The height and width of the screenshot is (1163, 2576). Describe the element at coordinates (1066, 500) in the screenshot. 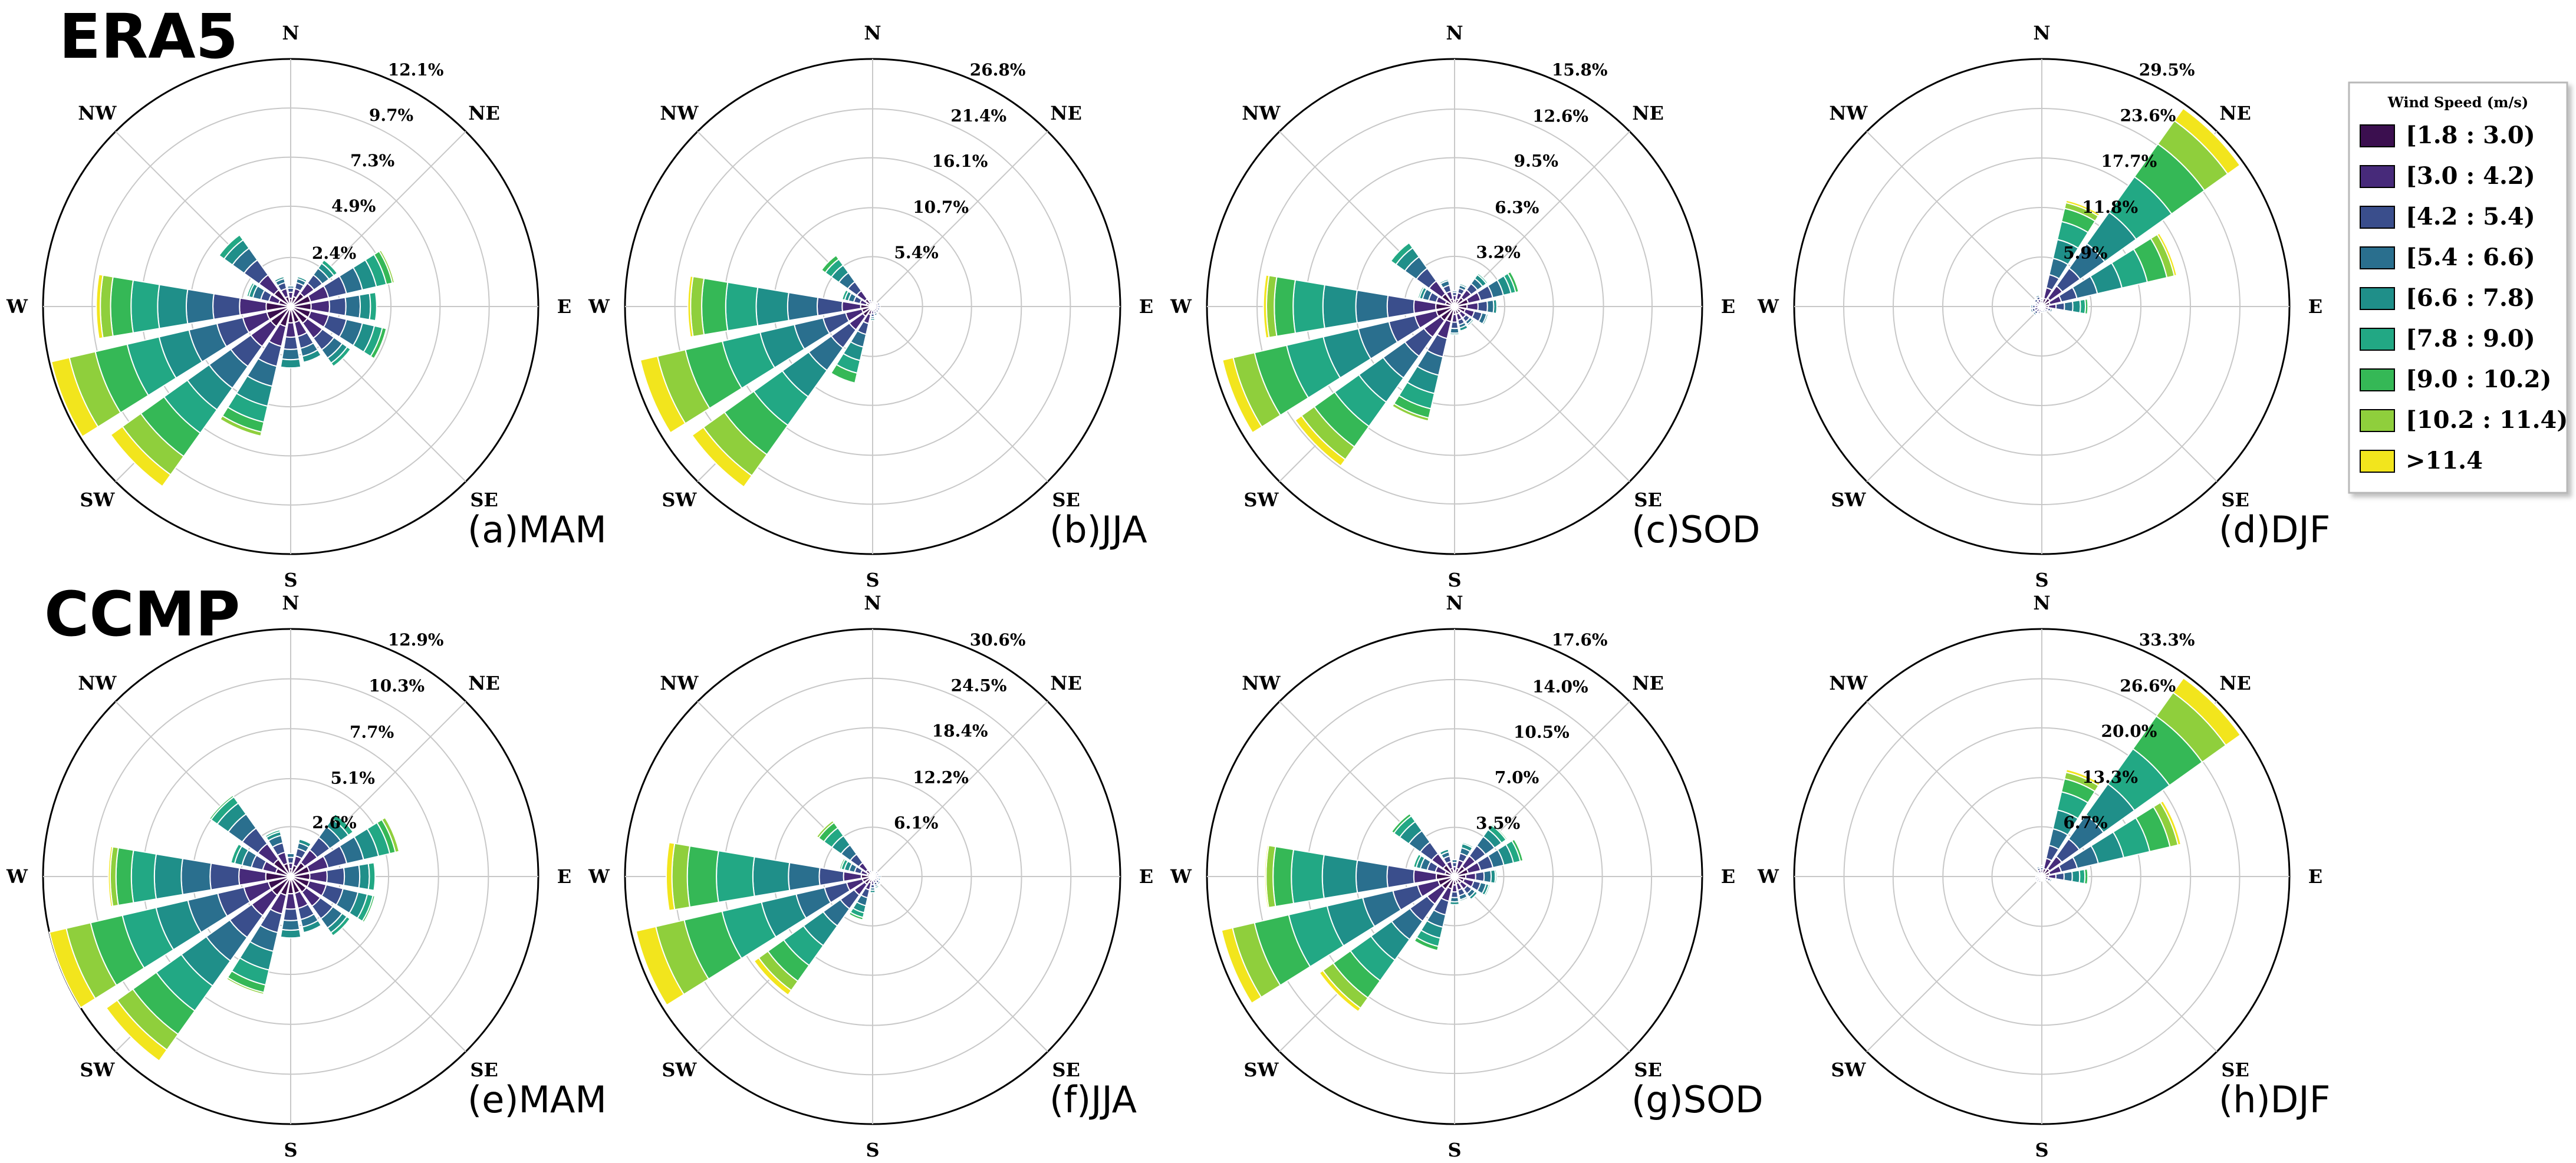

I see `direction-label: SE` at that location.